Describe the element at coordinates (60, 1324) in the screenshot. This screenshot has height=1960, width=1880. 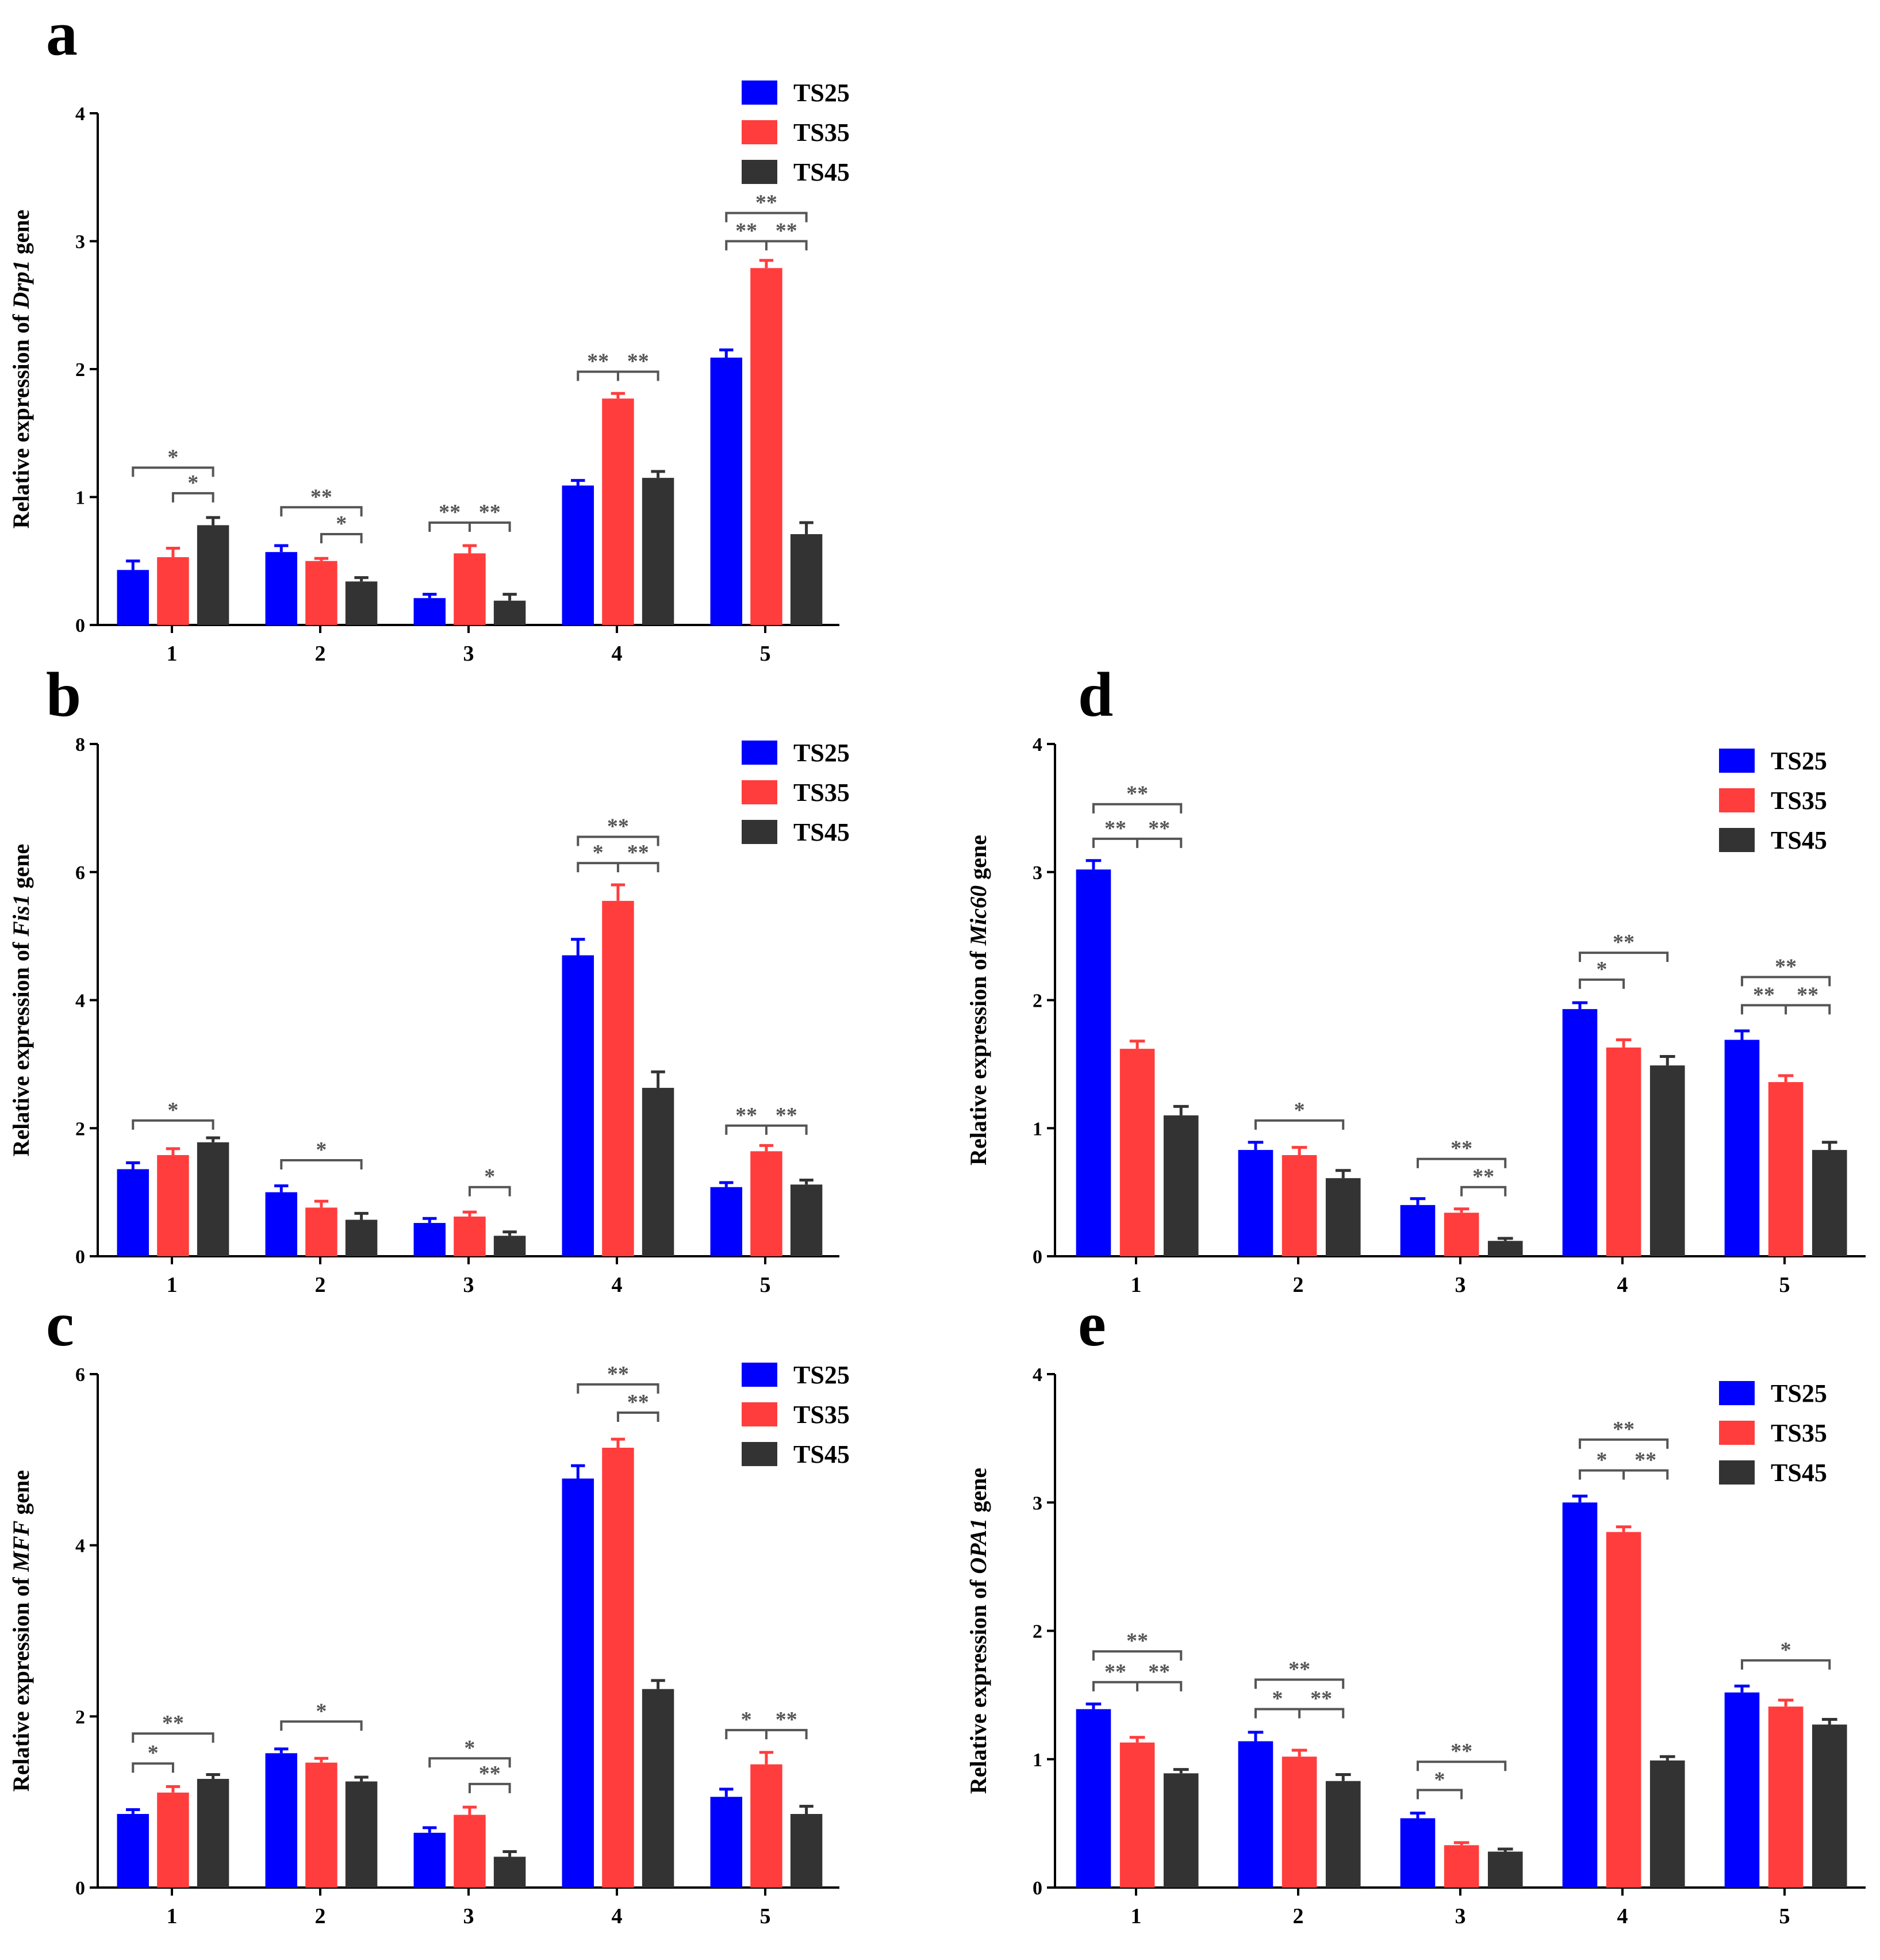
I see `panel-letter: c` at that location.